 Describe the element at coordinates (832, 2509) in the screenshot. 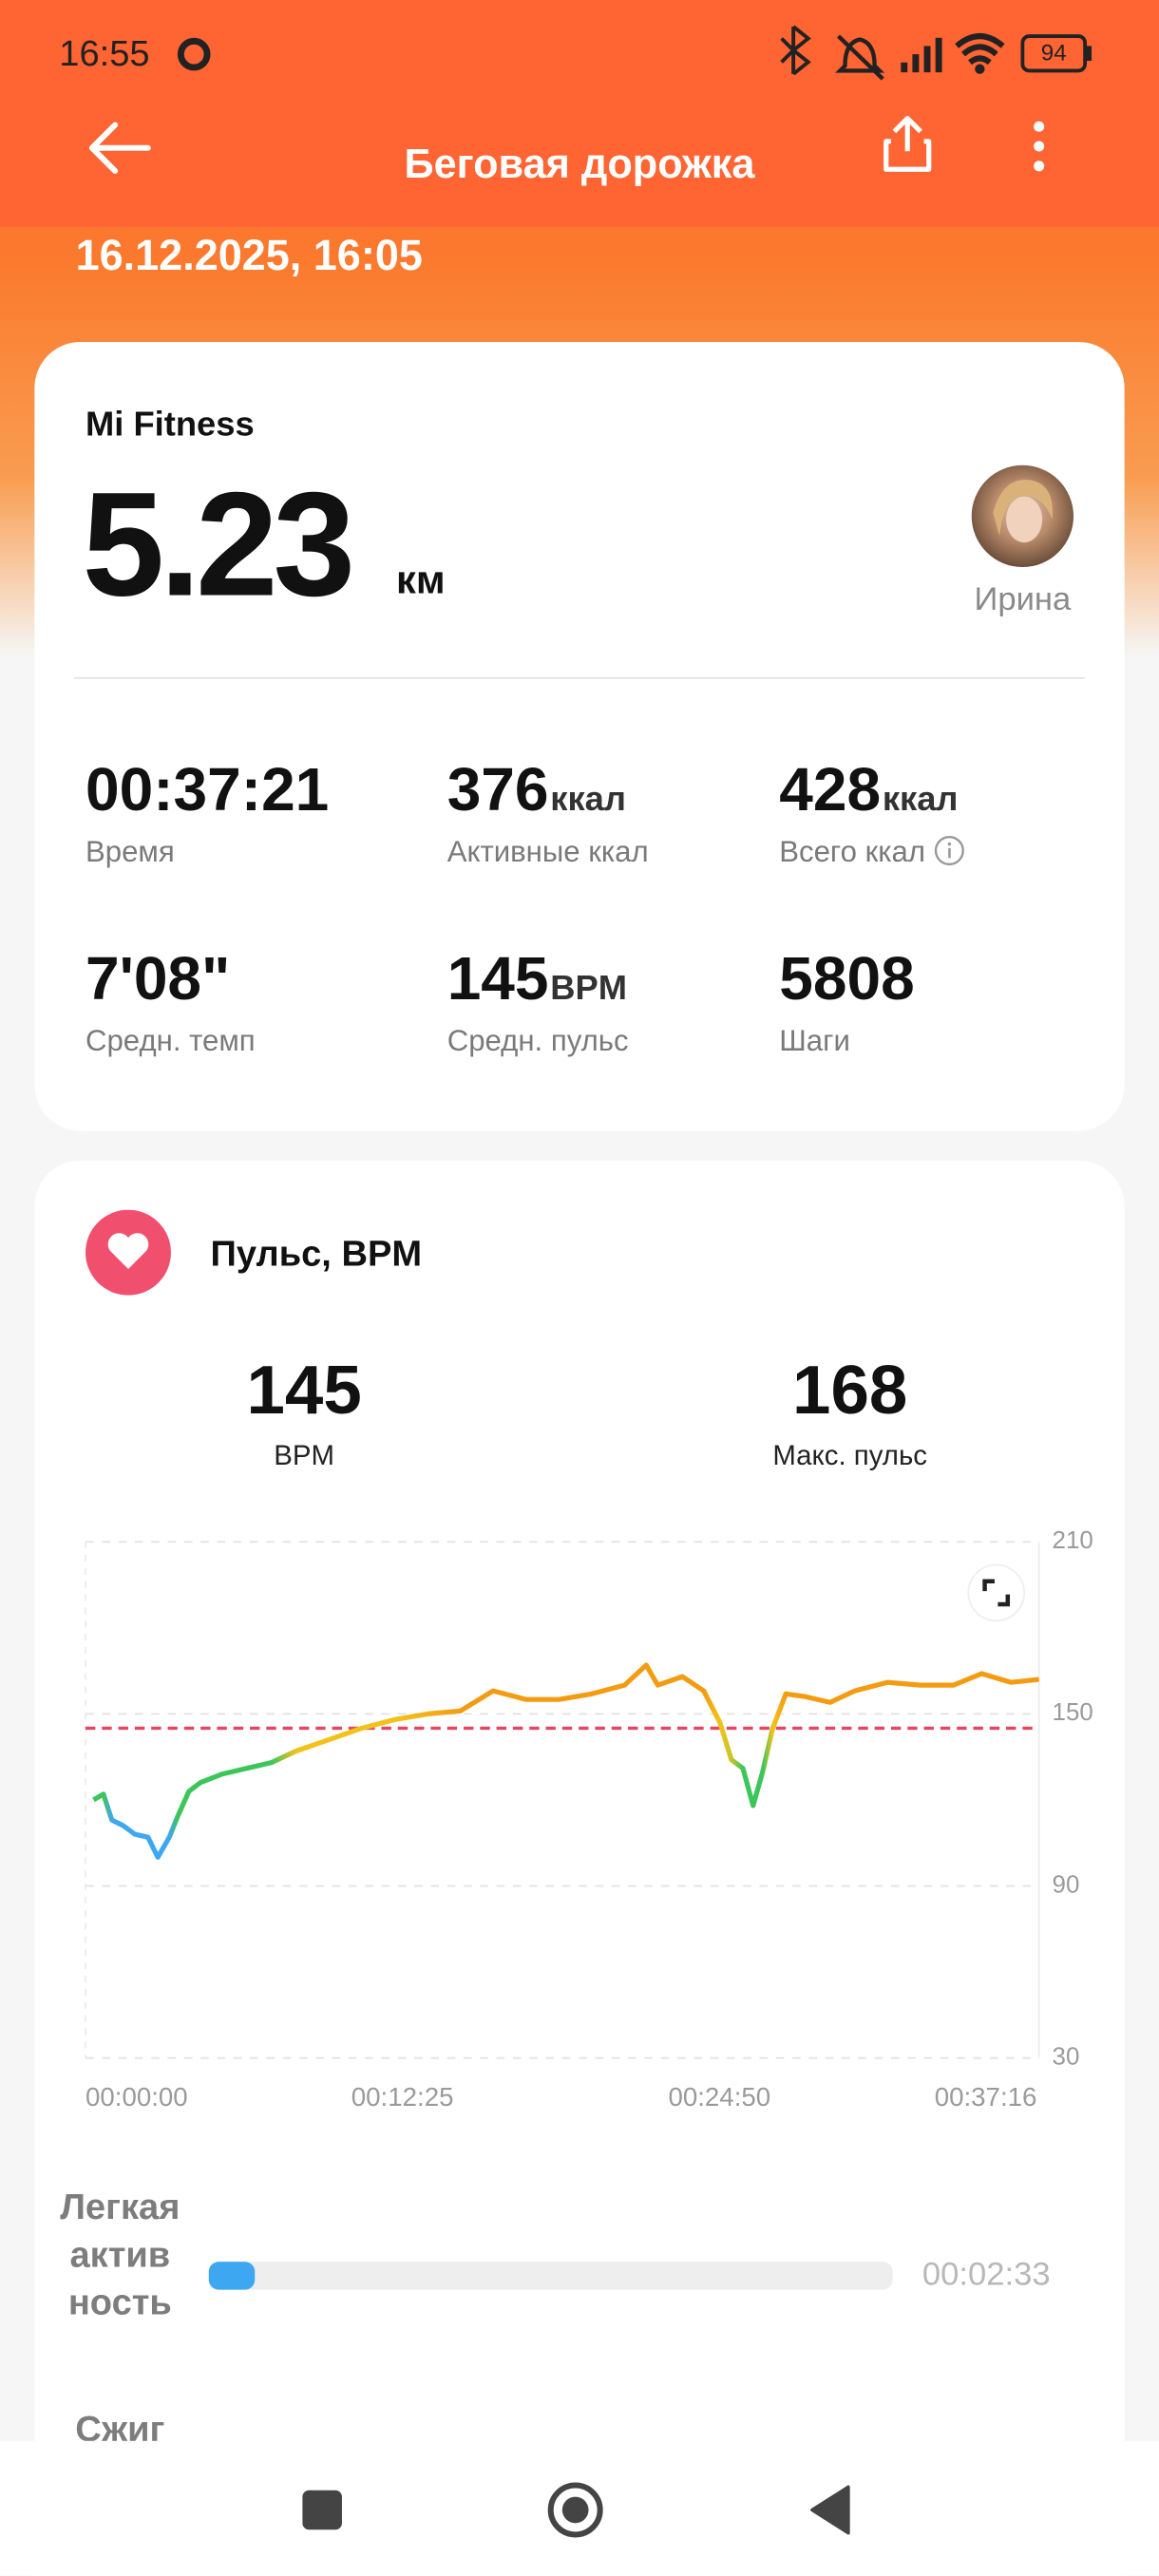

I see `back-nav-button` at that location.